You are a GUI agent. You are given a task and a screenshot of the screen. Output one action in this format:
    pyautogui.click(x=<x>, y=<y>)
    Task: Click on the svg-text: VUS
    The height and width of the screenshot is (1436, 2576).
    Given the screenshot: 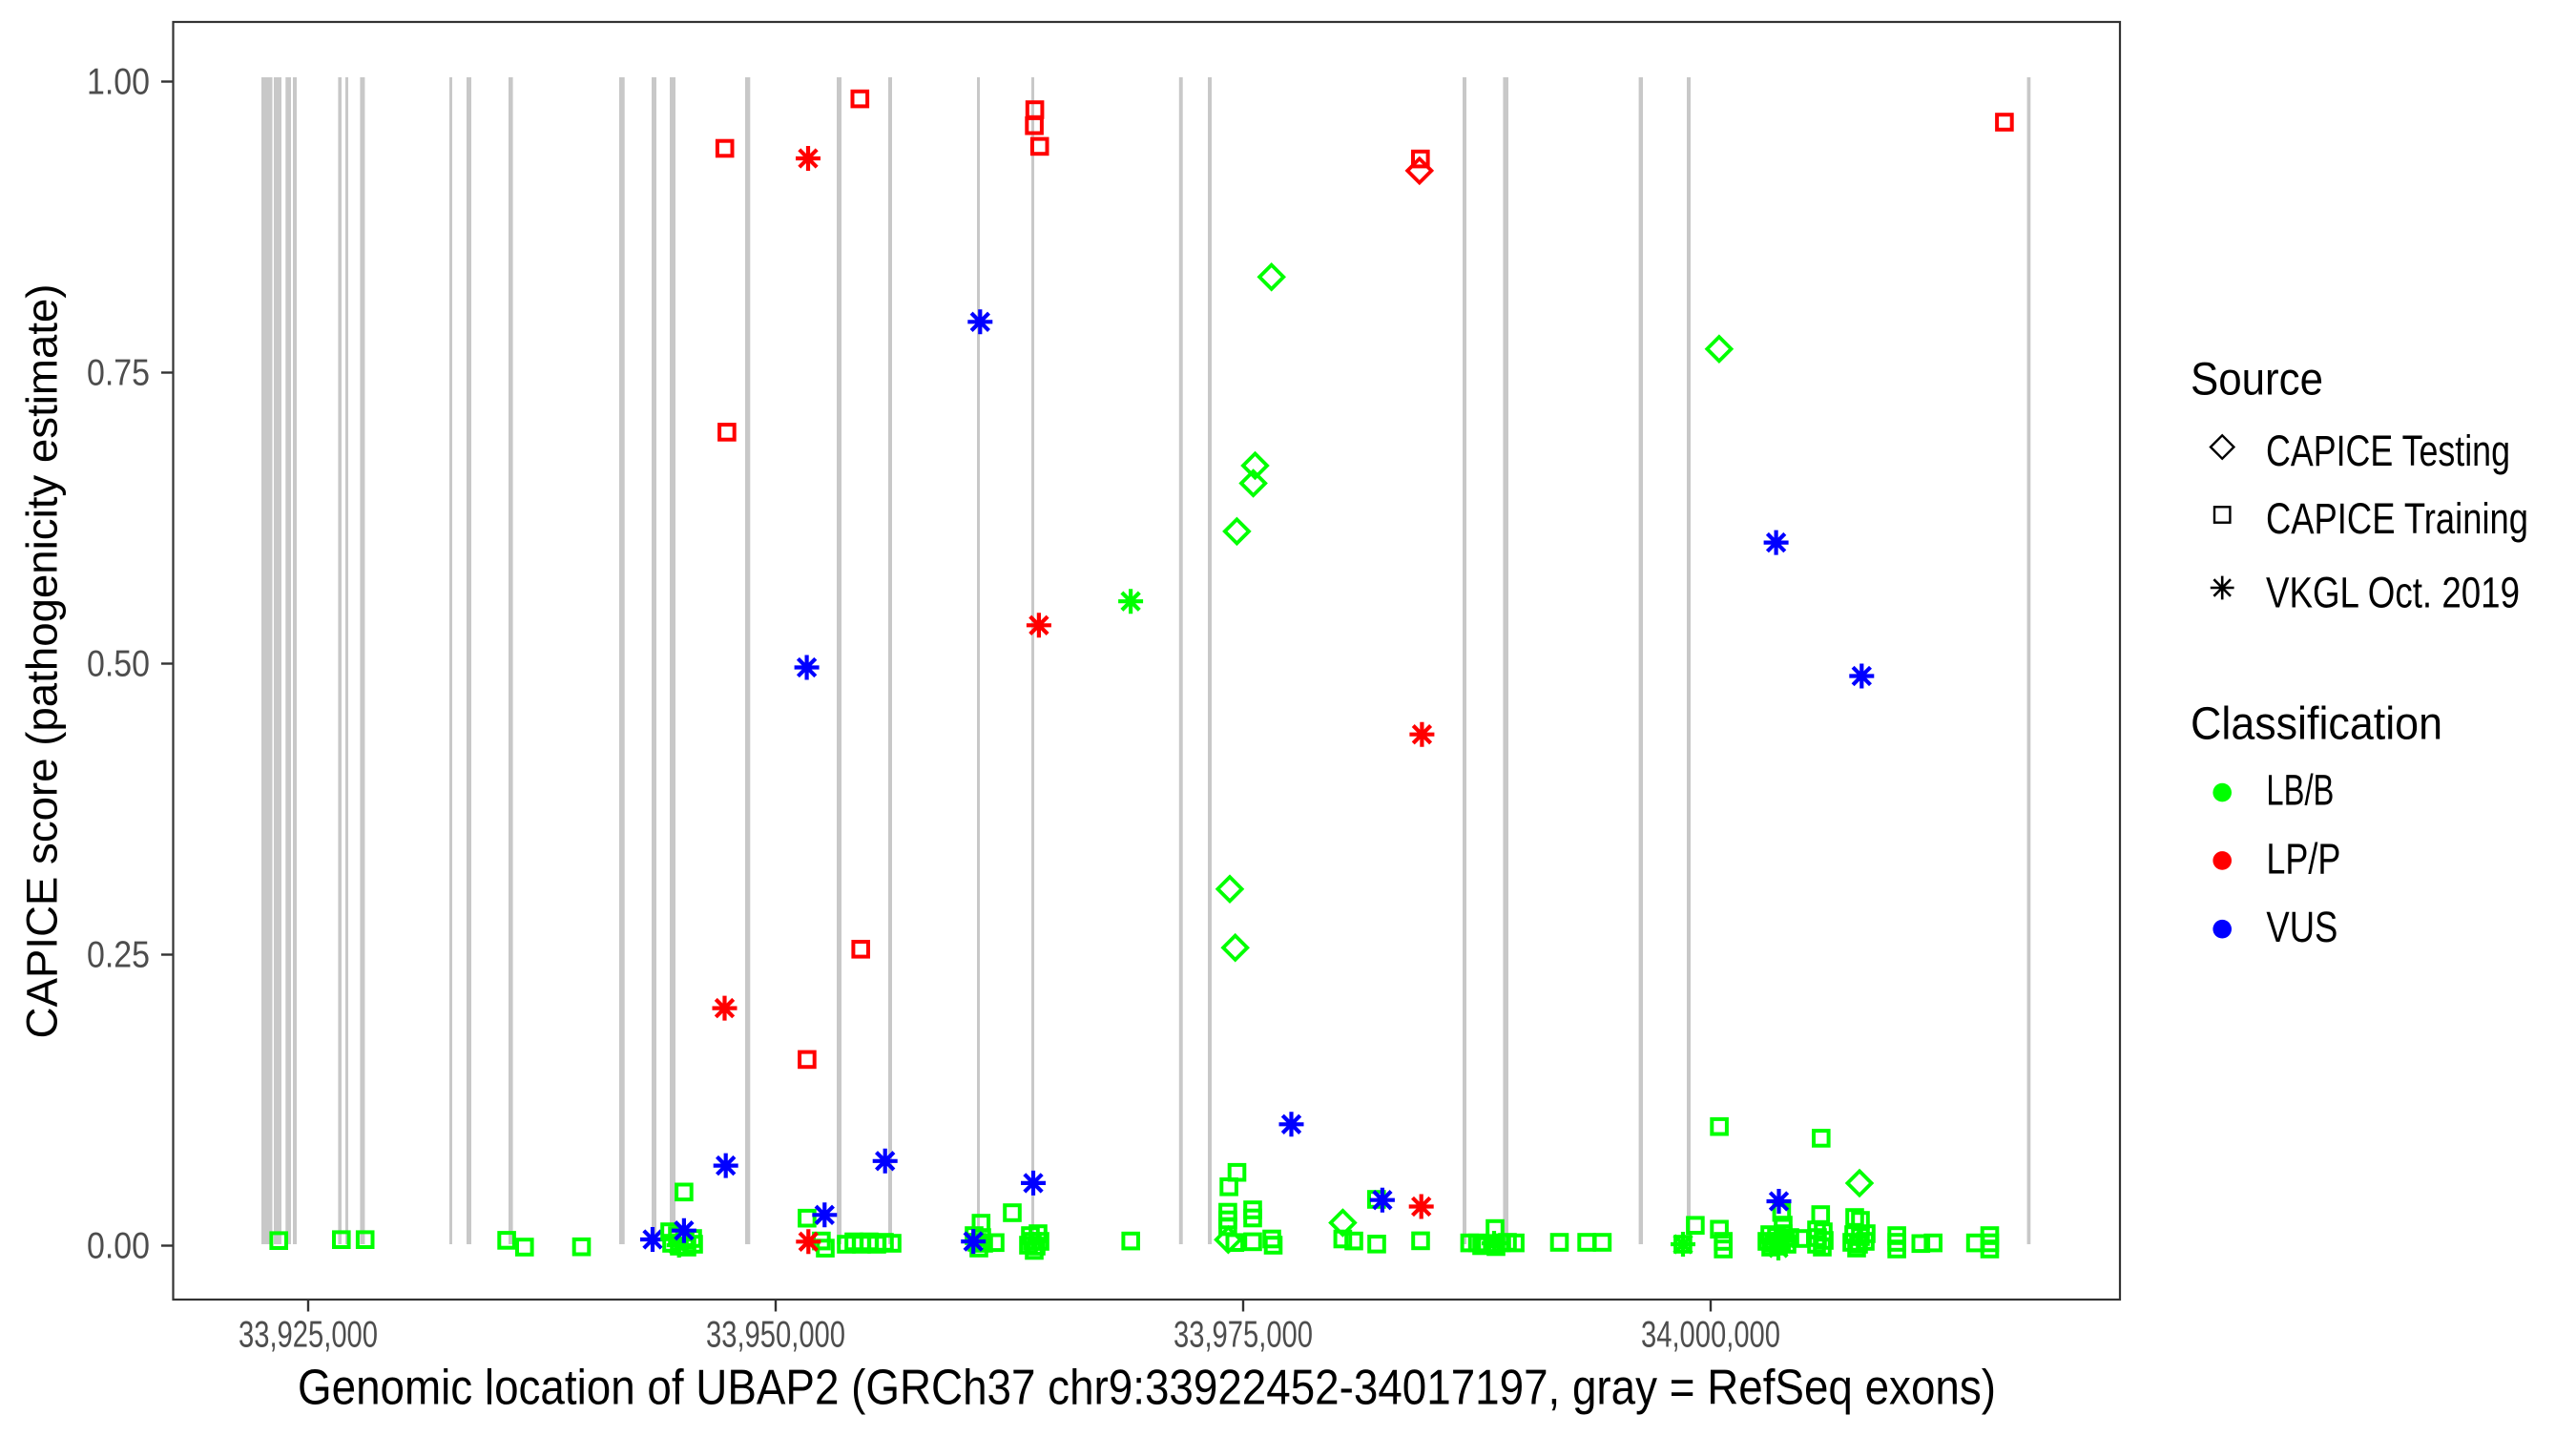 What is the action you would take?
    pyautogui.click(x=2301, y=927)
    